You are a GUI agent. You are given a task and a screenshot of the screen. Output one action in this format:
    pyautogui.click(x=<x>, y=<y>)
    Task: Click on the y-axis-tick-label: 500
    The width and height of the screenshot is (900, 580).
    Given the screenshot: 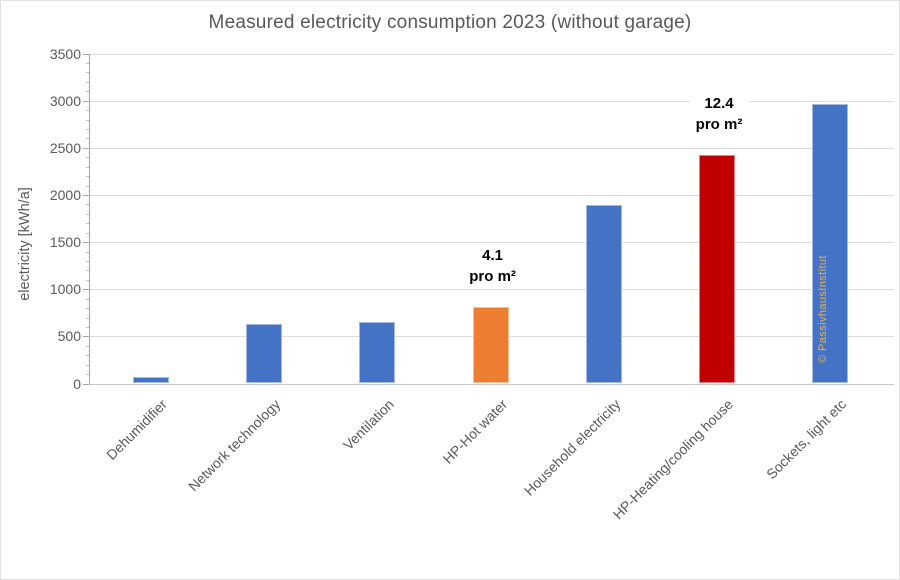 What is the action you would take?
    pyautogui.click(x=69, y=336)
    